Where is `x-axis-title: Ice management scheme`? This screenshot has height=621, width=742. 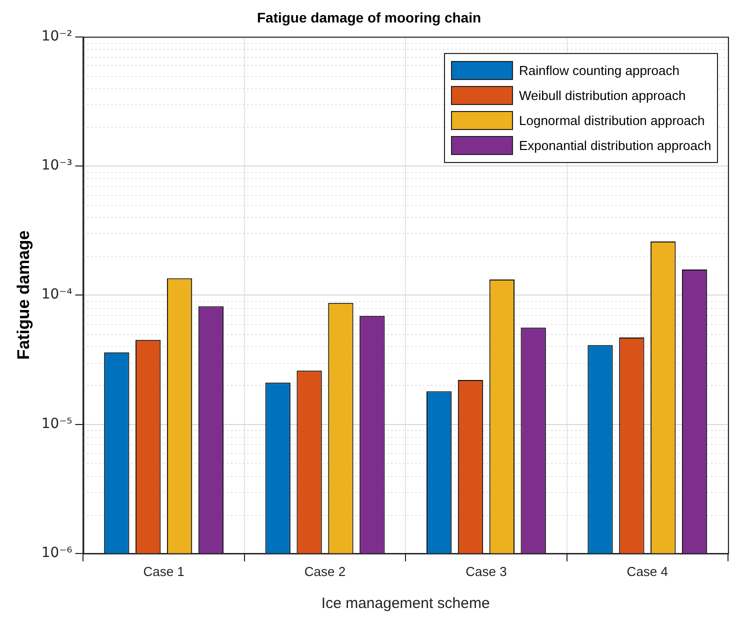
x-axis-title: Ice management scheme is located at coordinates (405, 603).